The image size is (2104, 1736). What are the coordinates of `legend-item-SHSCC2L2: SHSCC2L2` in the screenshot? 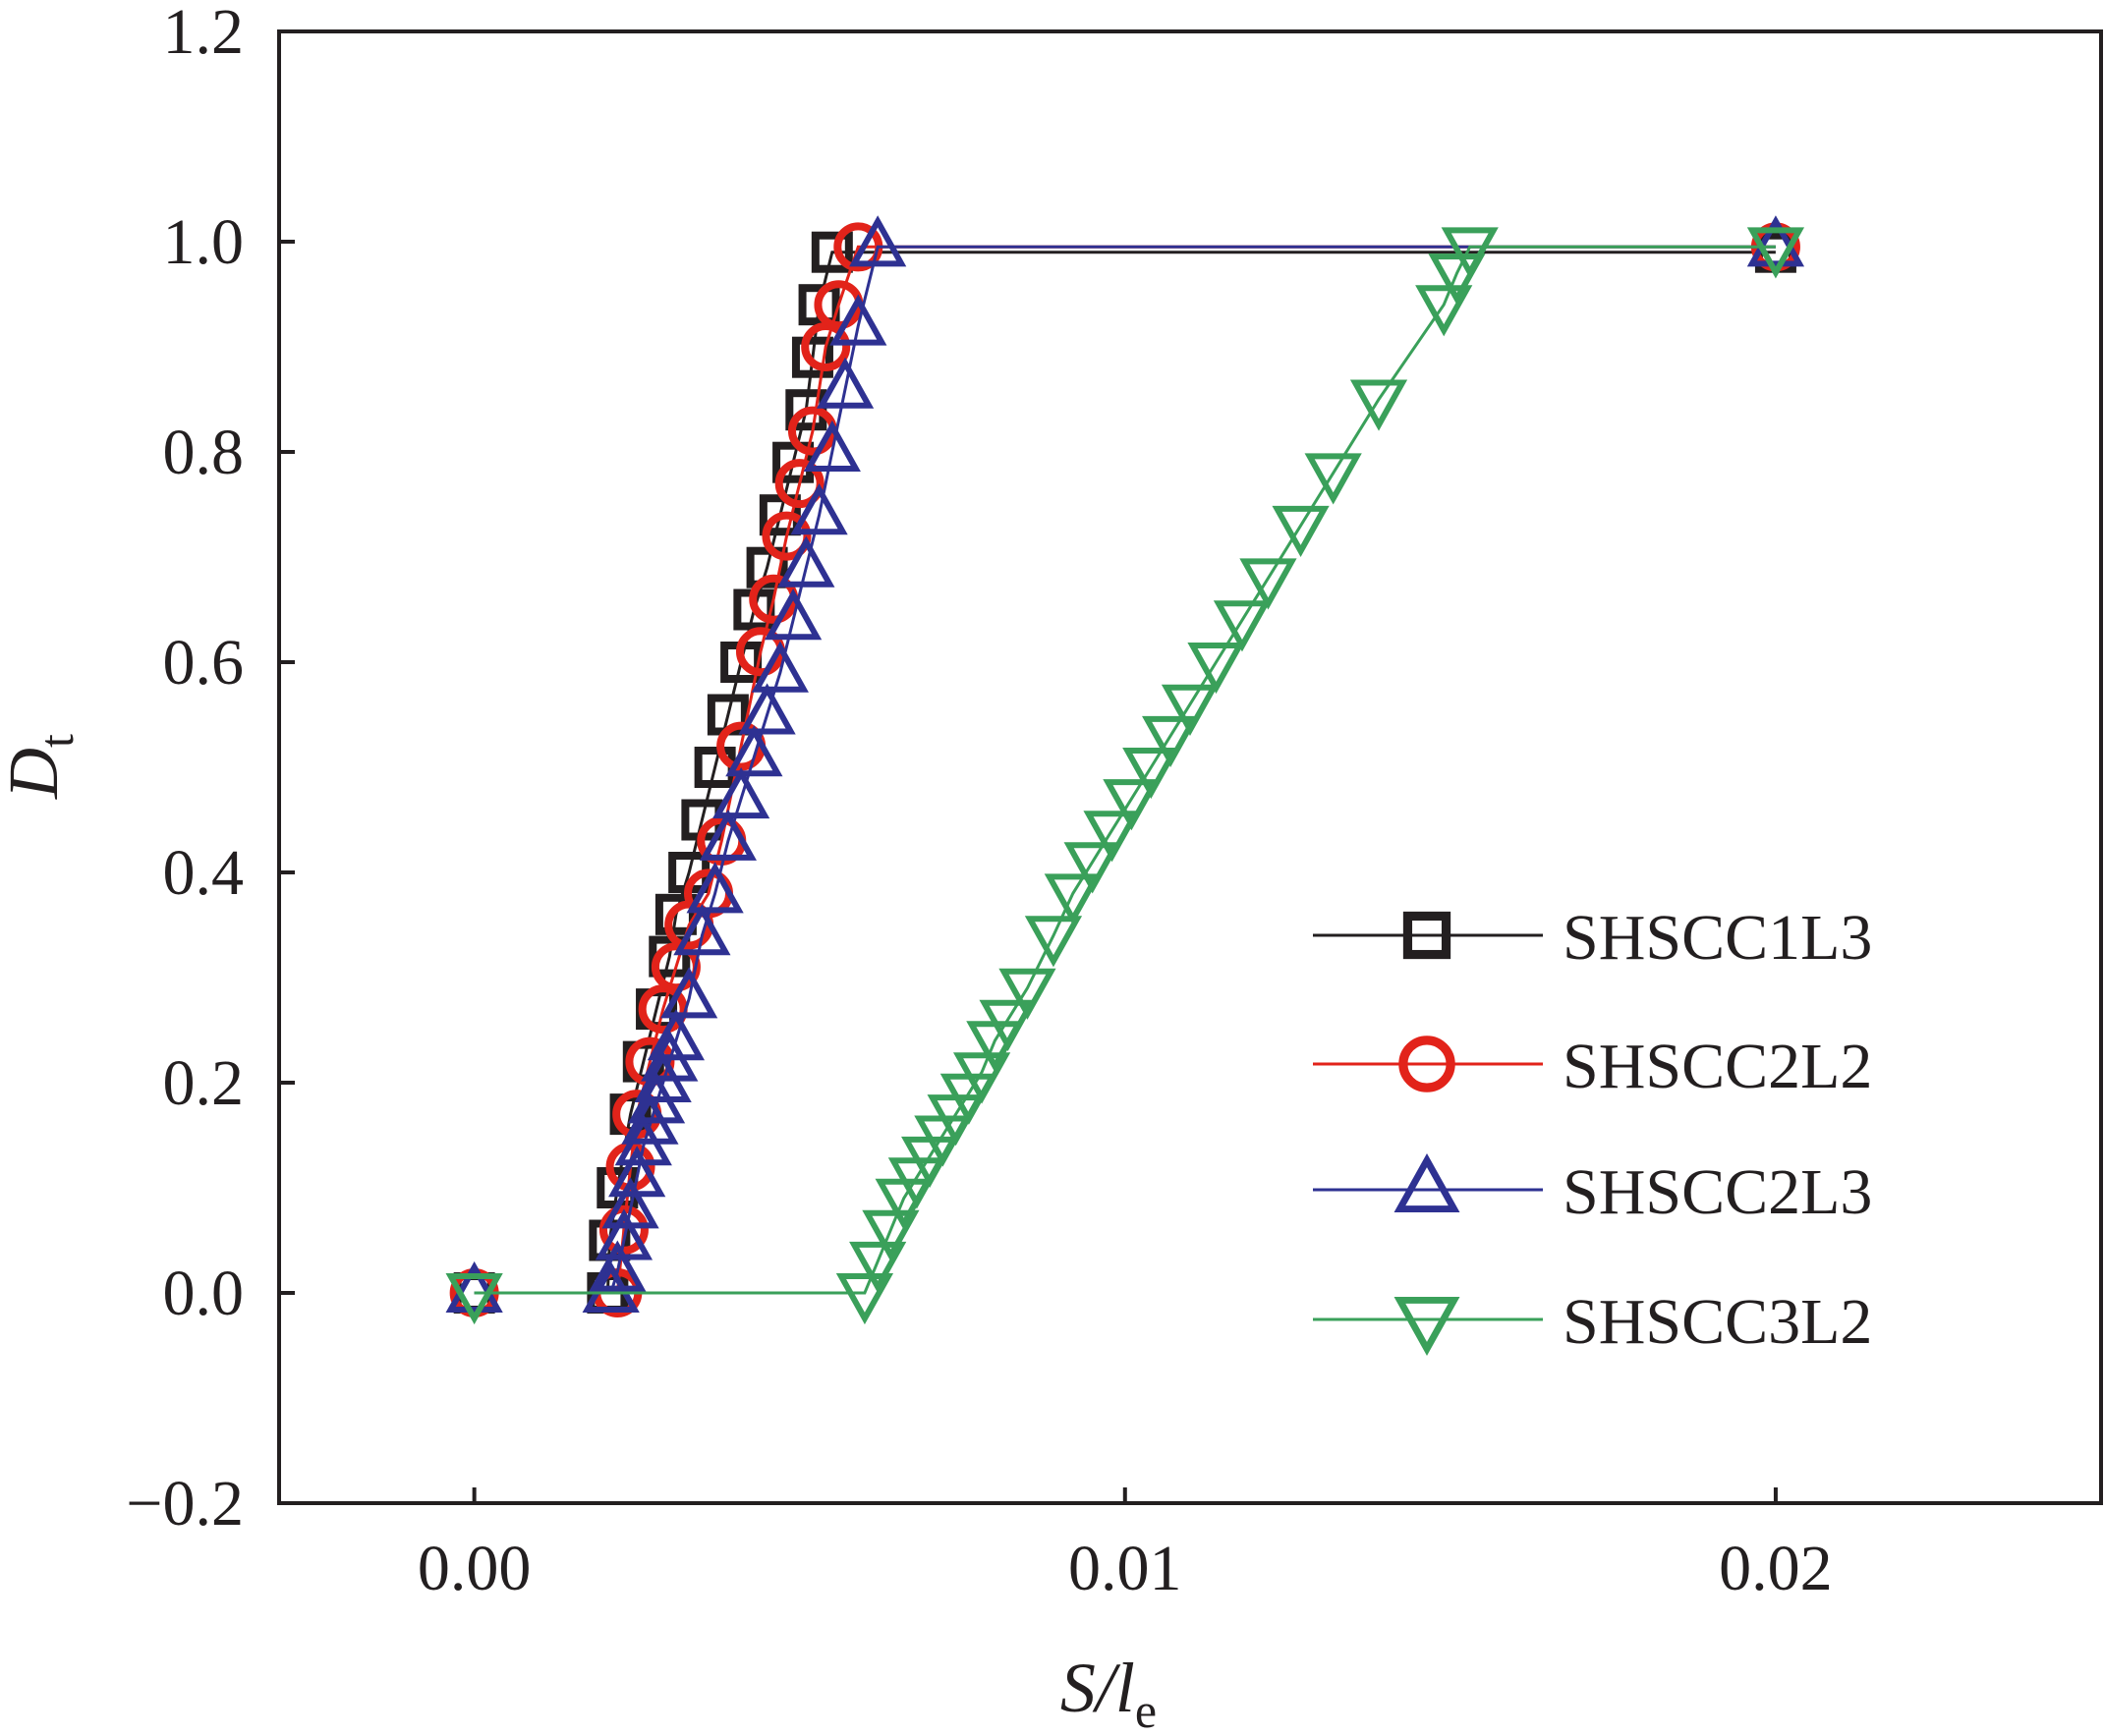 It's located at (1592, 1066).